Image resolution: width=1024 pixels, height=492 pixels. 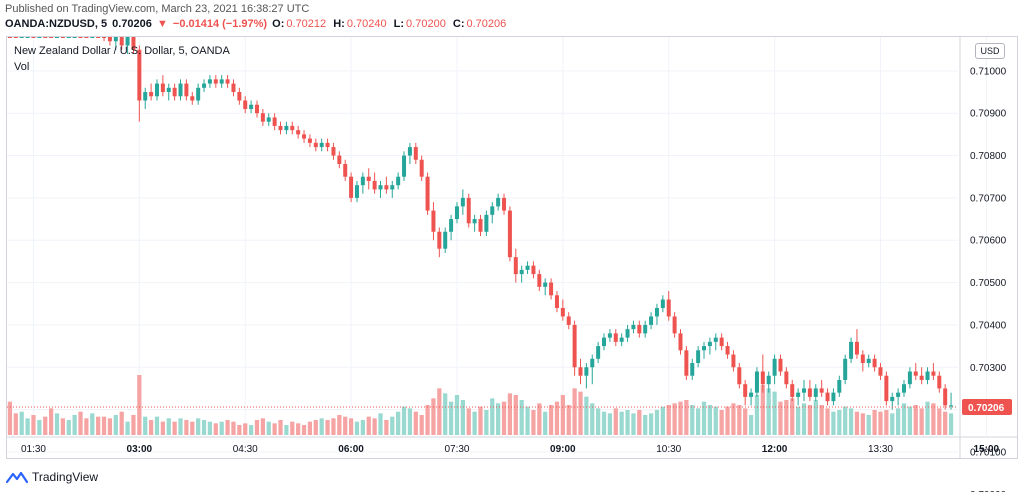 I want to click on last-price-badge-label: 0.70206, so click(x=986, y=408).